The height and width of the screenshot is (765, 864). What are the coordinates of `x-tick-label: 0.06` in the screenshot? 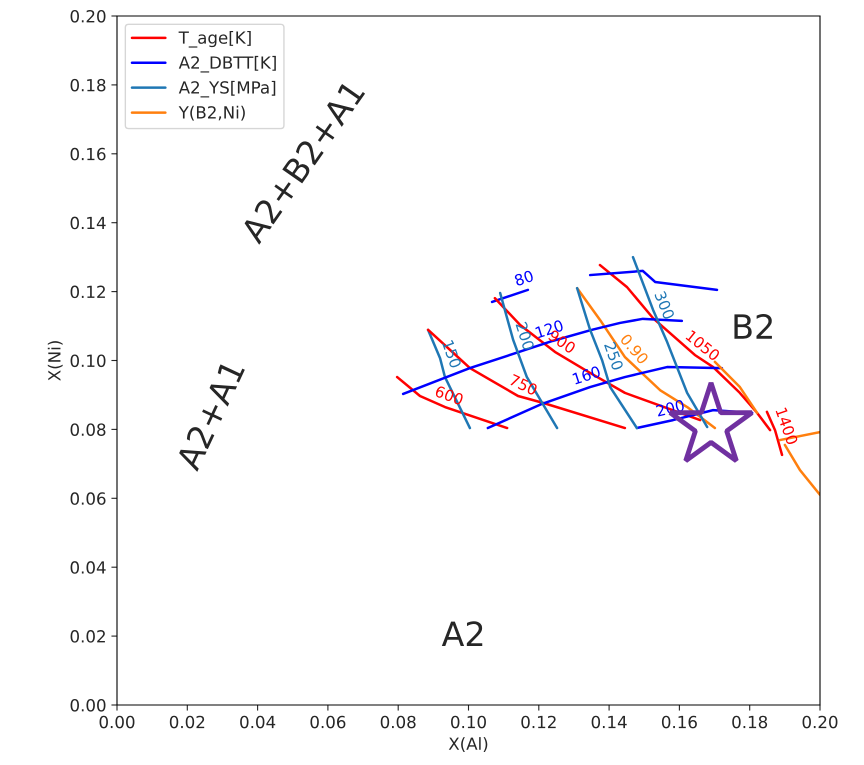 It's located at (328, 722).